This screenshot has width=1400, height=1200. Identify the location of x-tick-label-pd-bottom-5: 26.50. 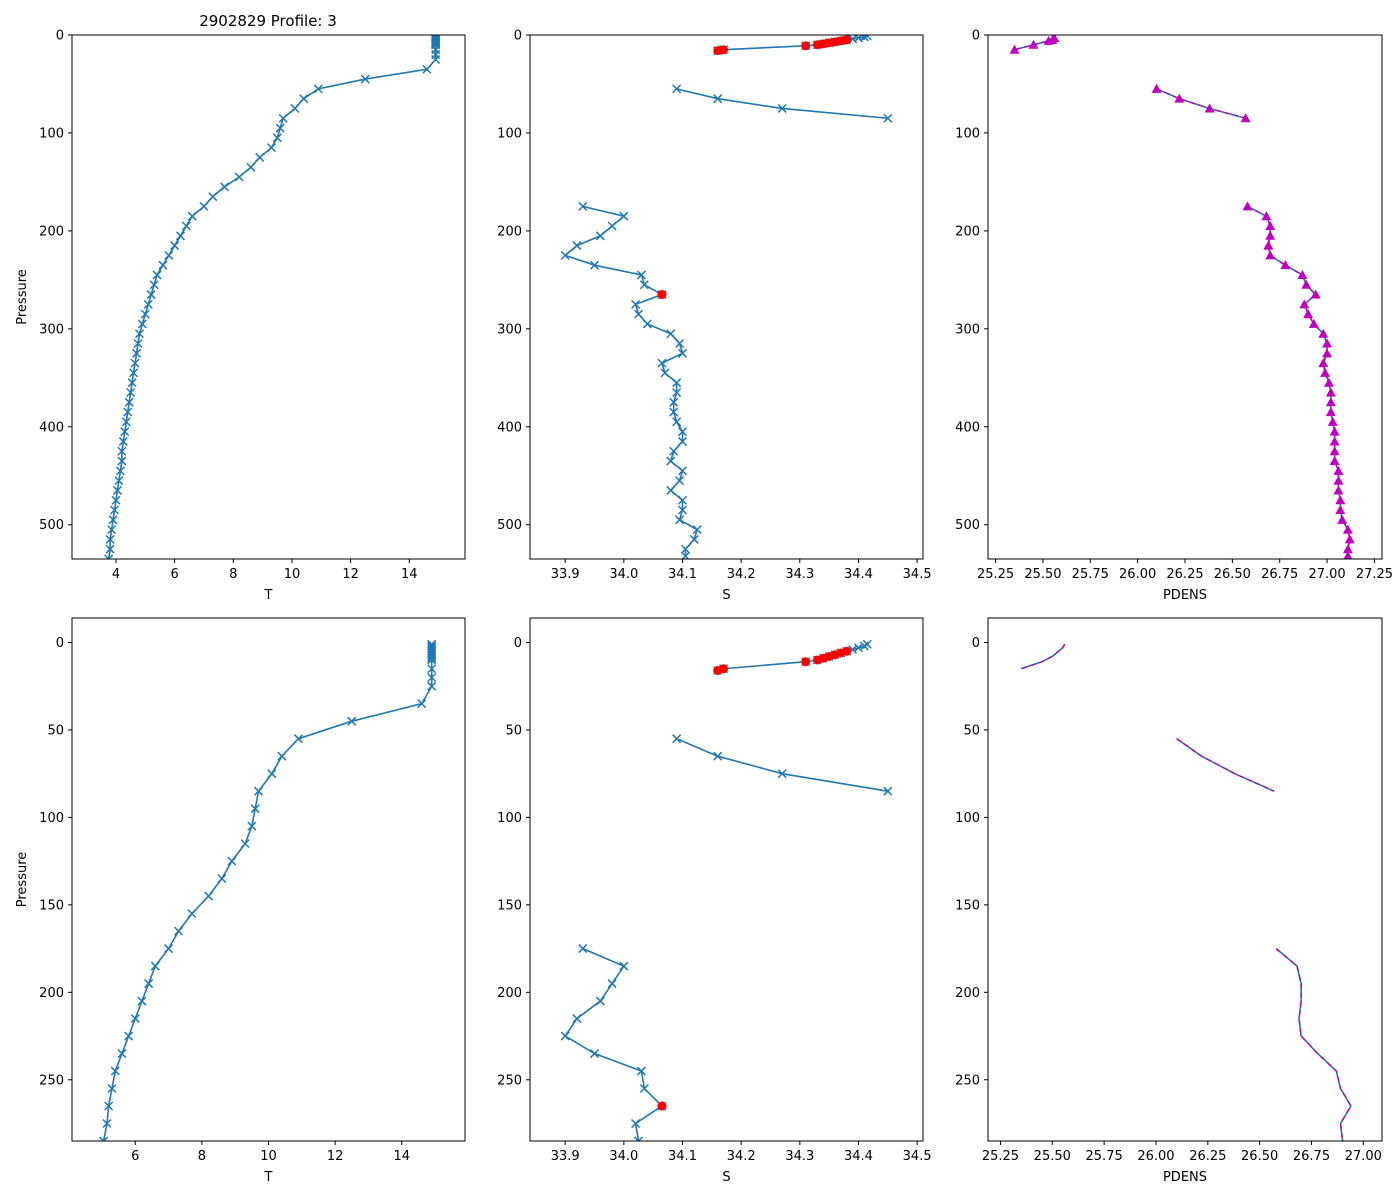
(1259, 1156).